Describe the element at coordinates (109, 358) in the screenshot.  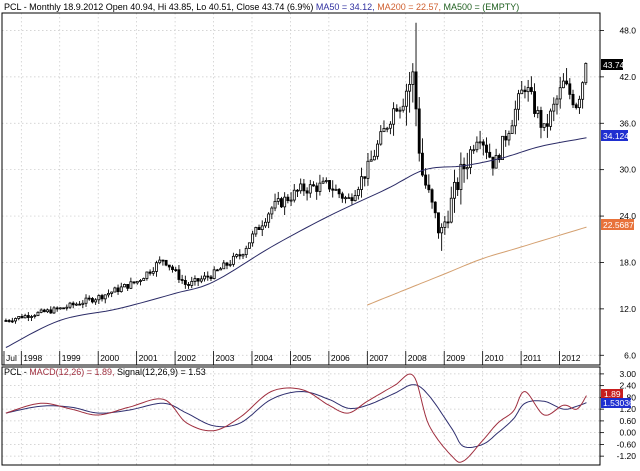
I see `xtick-label: 2000` at that location.